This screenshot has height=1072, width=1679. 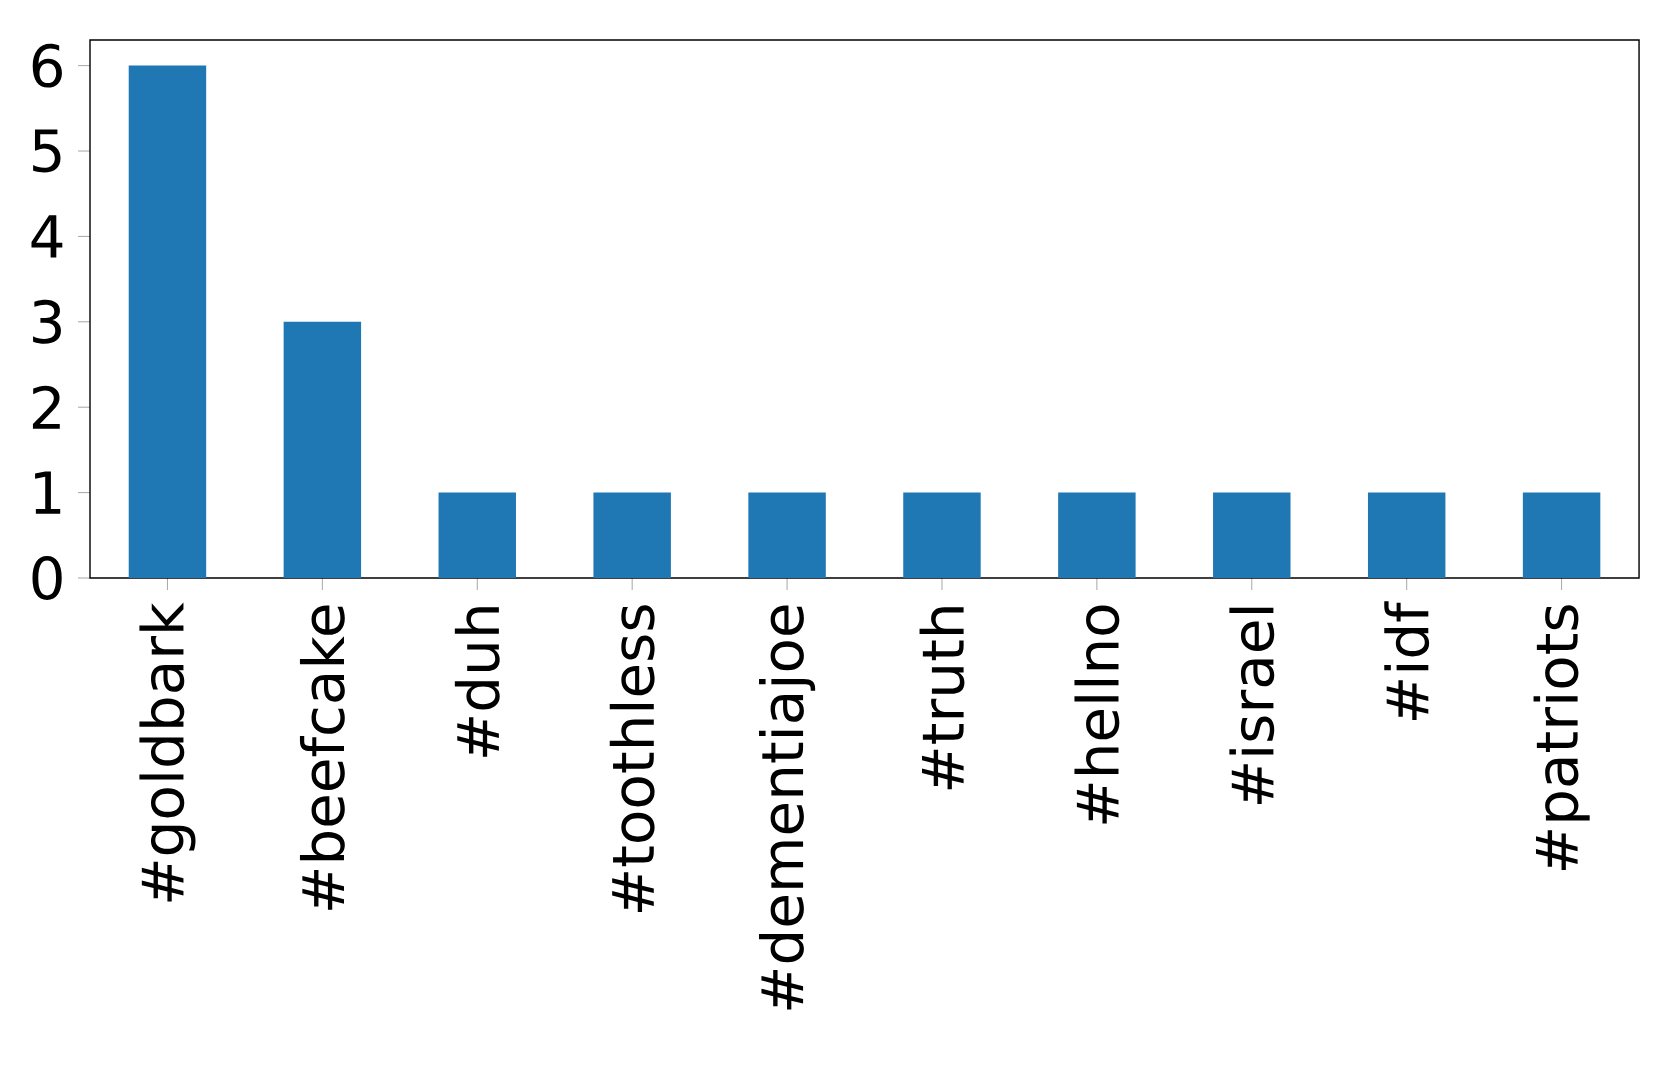 I want to click on x-tick-label: #dementiajoe, so click(x=787, y=807).